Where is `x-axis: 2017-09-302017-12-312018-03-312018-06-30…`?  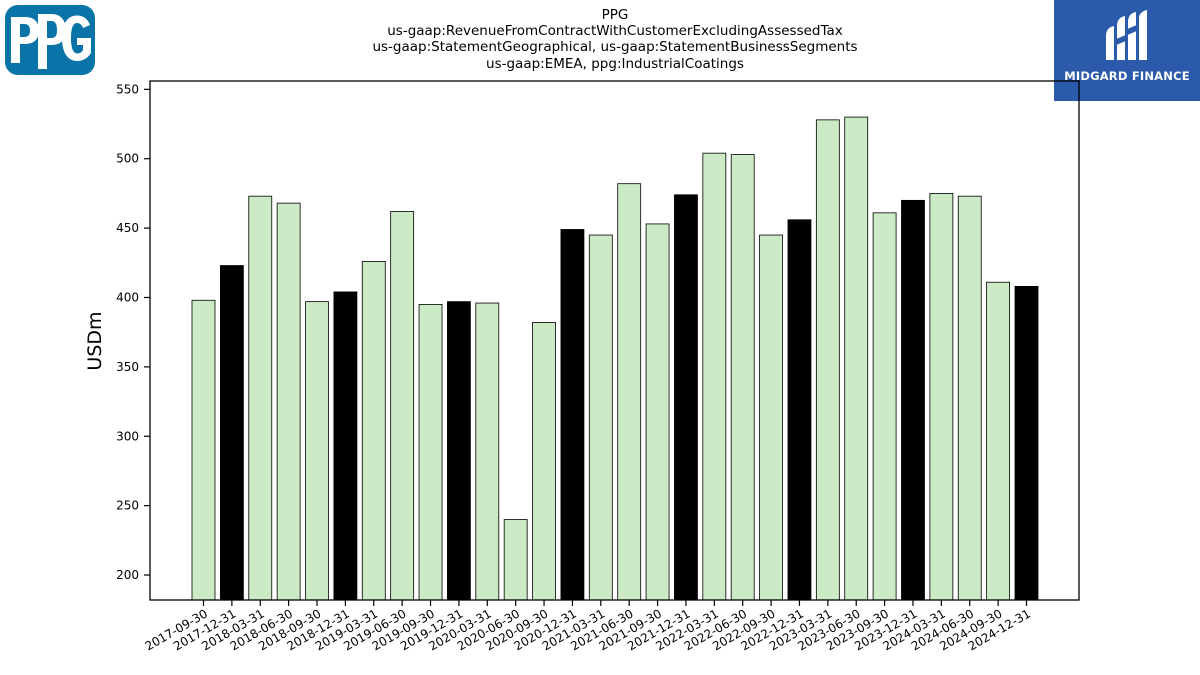
x-axis: 2017-09-302017-12-312018-03-312018-06-30… is located at coordinates (588, 626).